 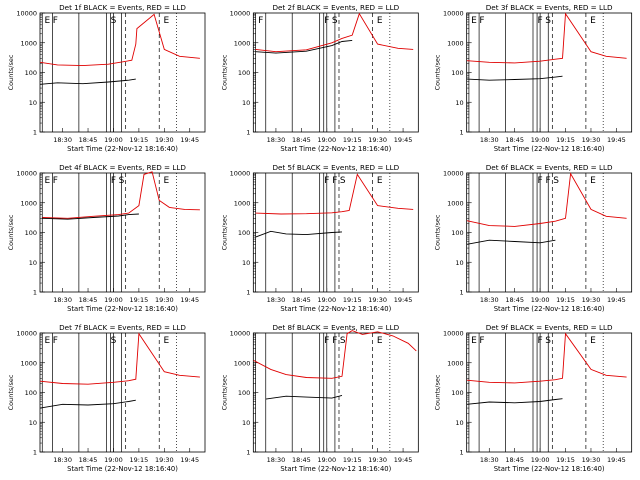 I want to click on chart-title: Det 5f BLACK = Events, RED = LLD, so click(x=335, y=167).